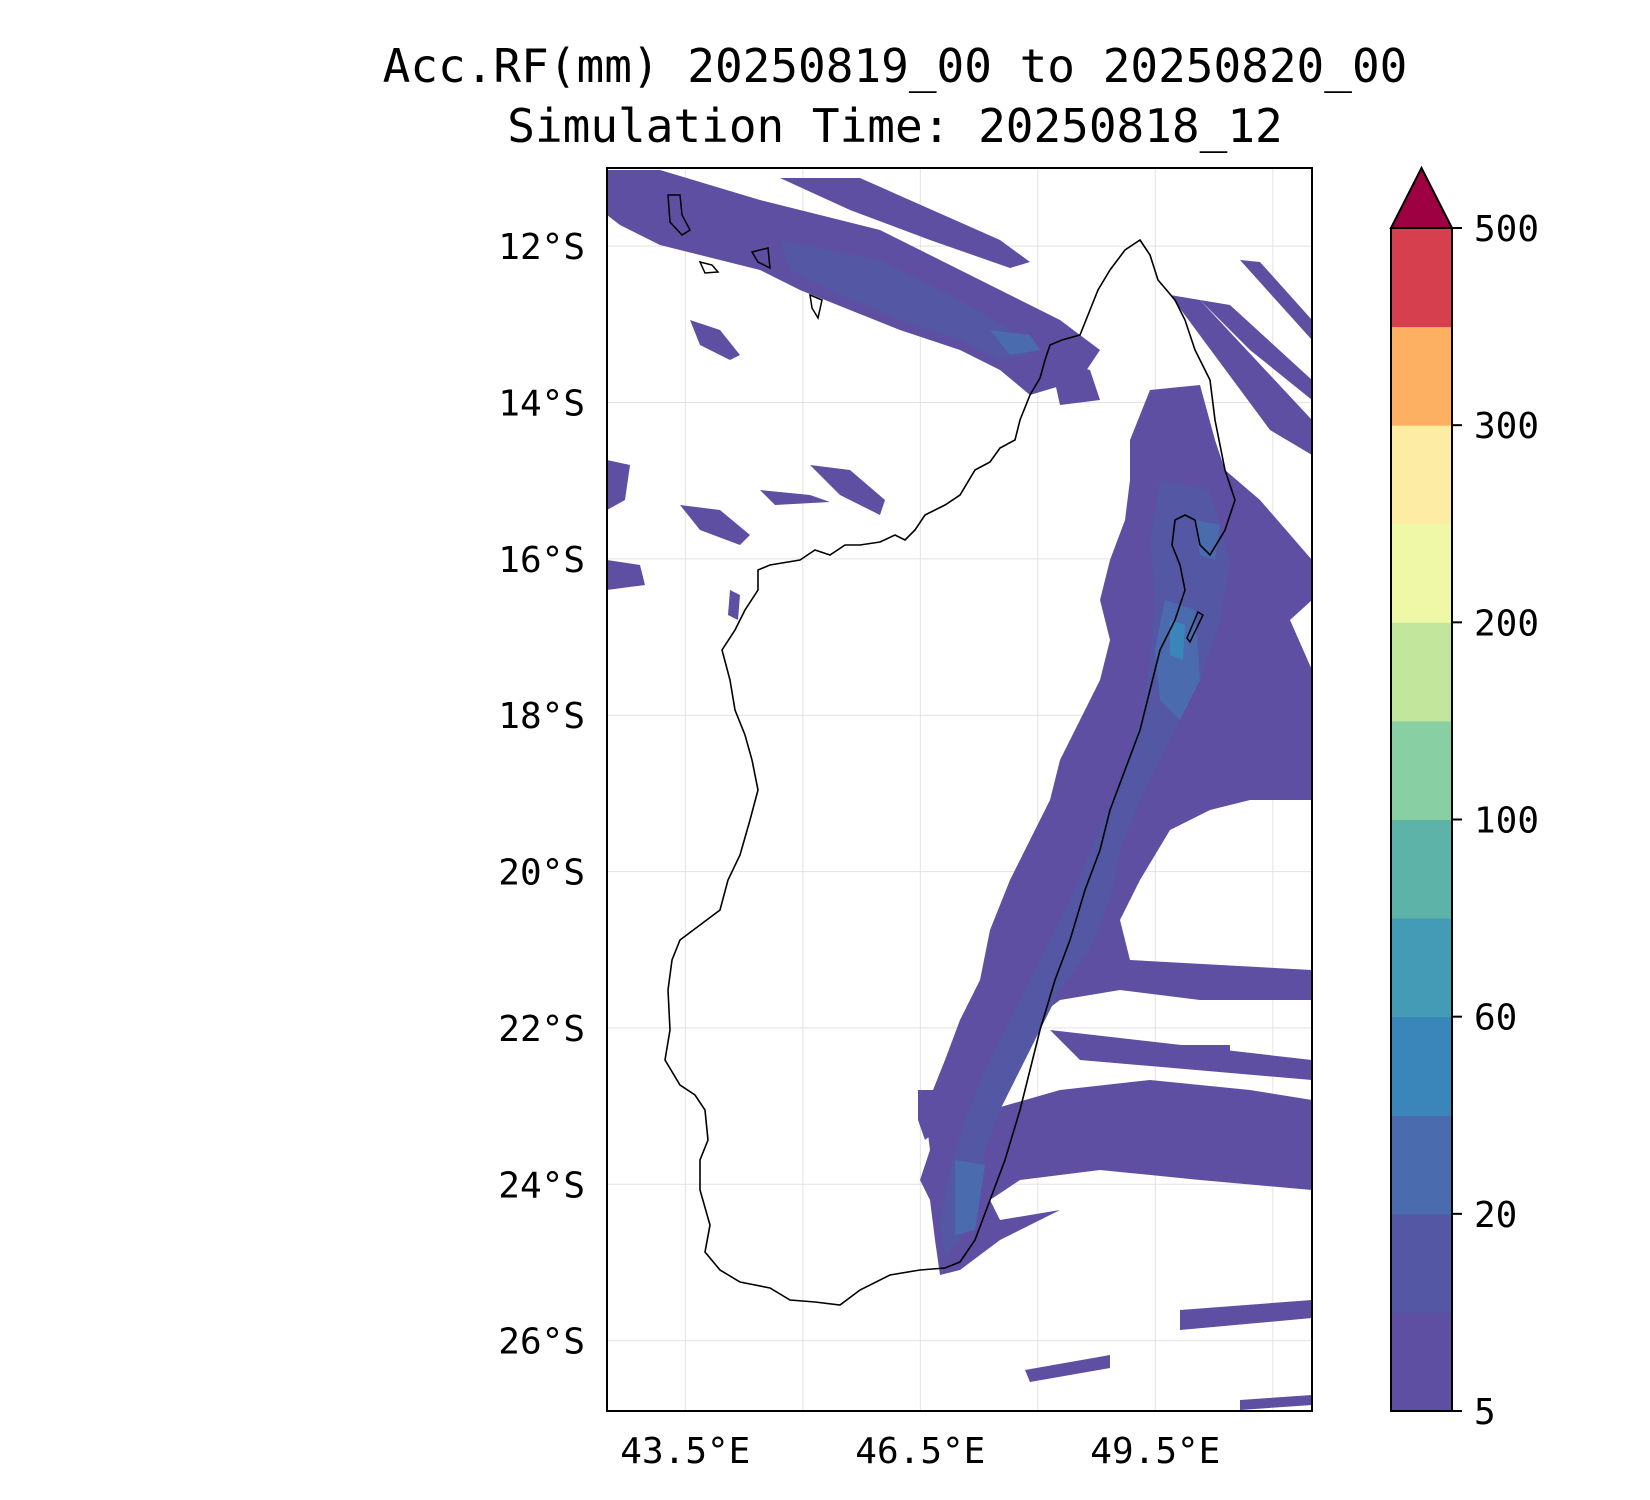 The height and width of the screenshot is (1500, 1650). Describe the element at coordinates (905, 300) in the screenshot. I see `rain-band-north-core` at that location.